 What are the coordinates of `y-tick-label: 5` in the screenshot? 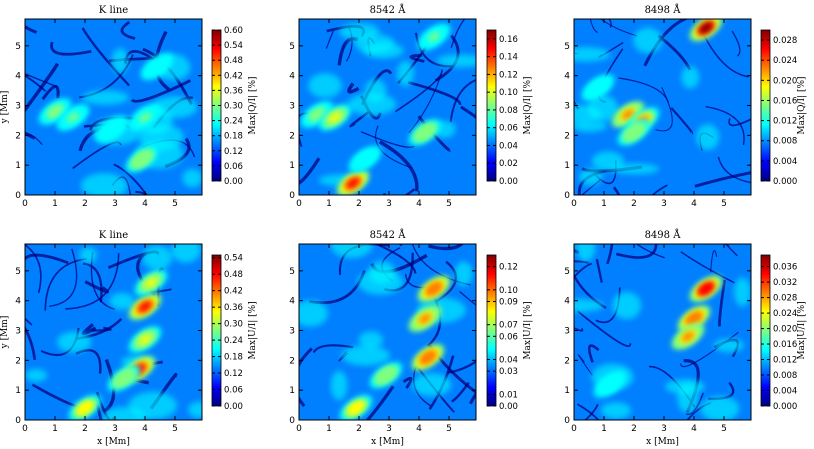 It's located at (18, 272).